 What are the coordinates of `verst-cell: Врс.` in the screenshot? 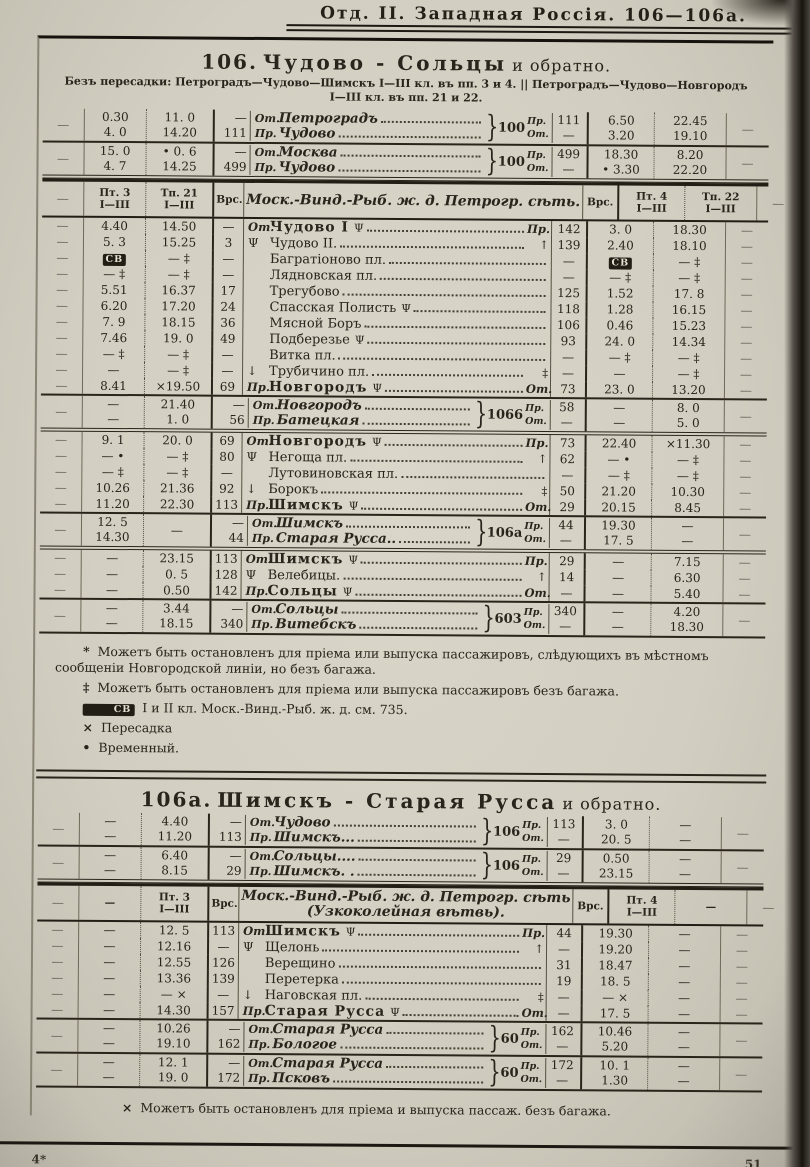 It's located at (229, 199).